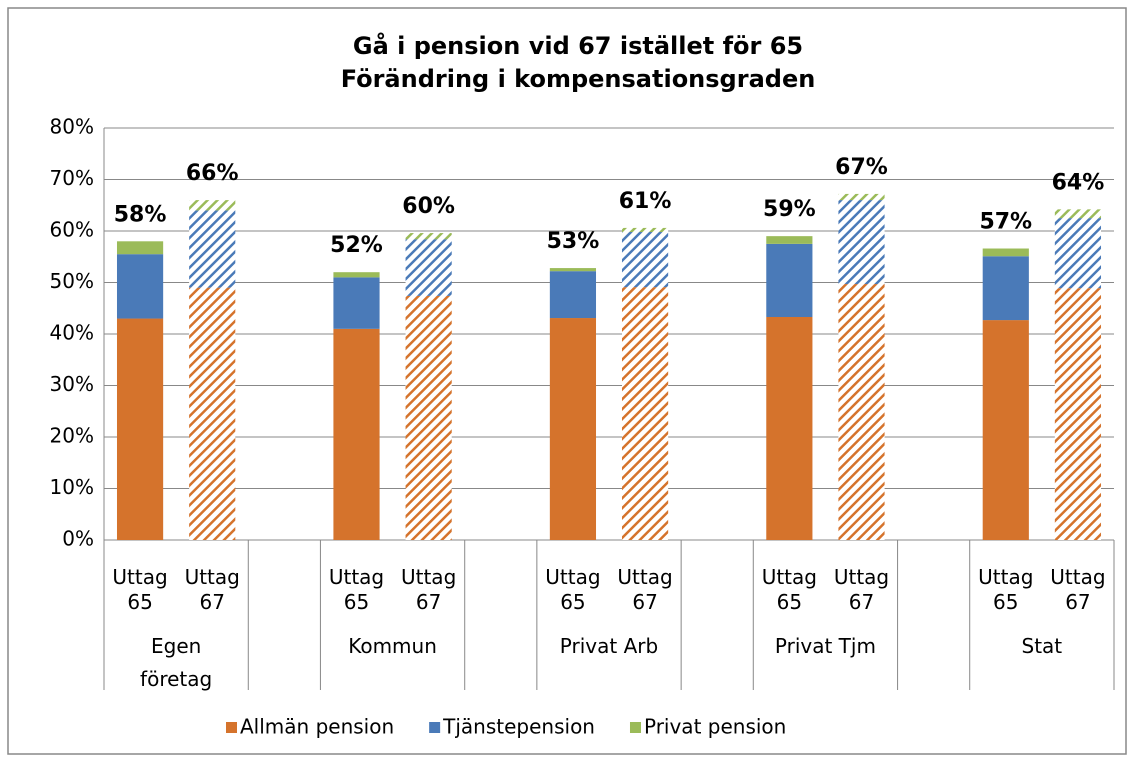  I want to click on y-tick-label: 30%, so click(72, 384).